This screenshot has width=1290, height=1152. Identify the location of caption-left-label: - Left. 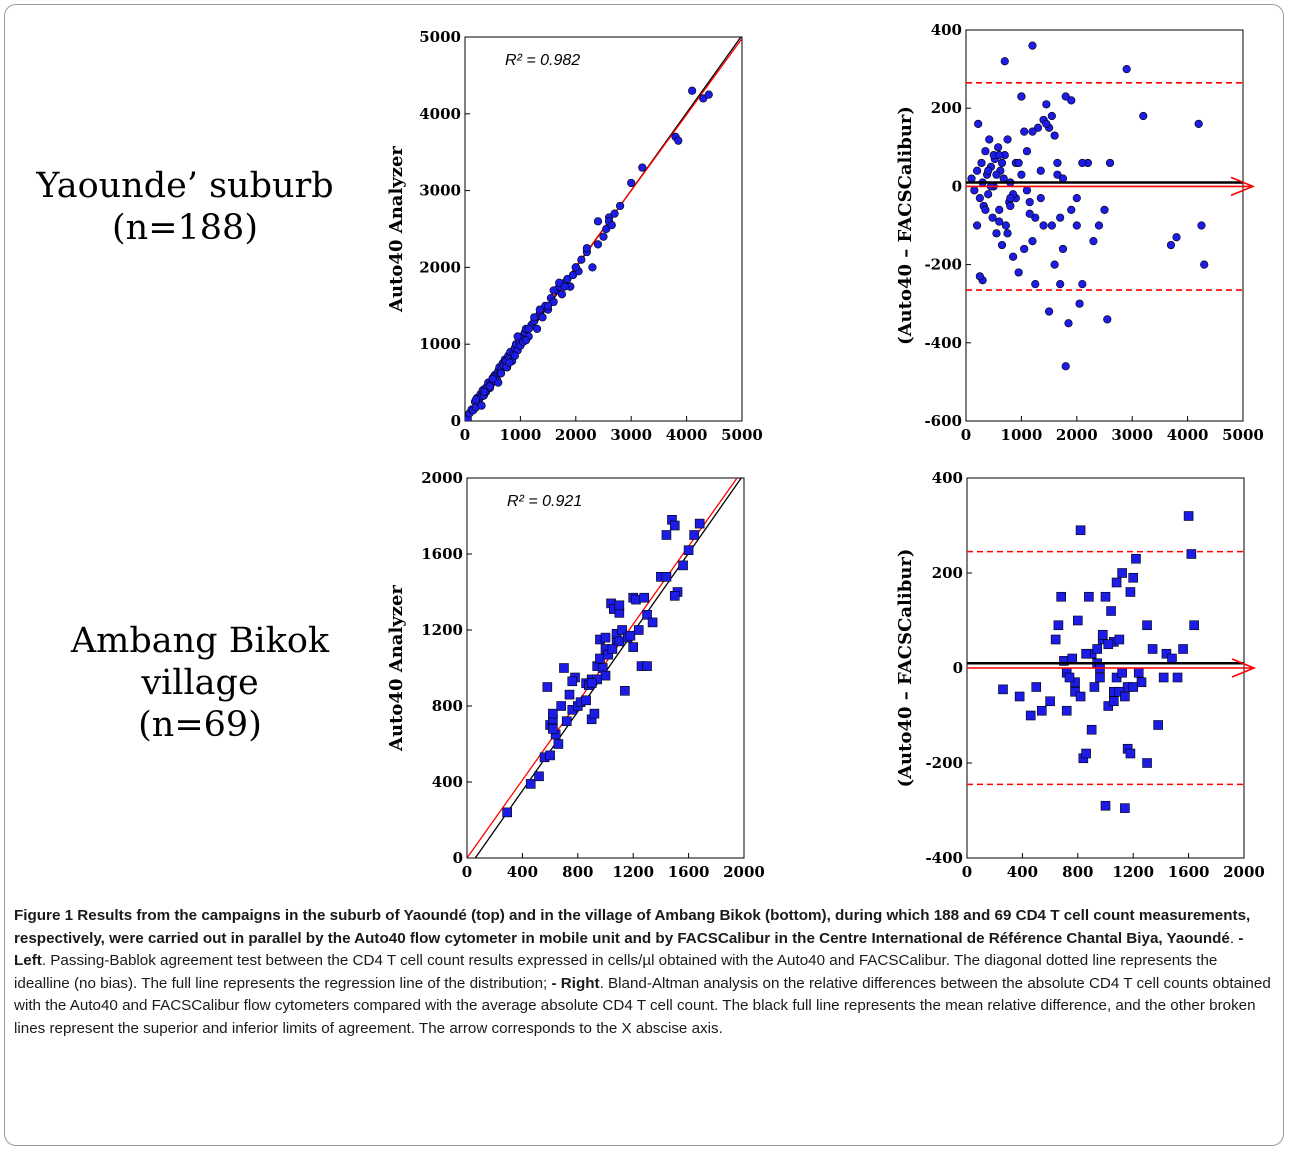
(629, 949).